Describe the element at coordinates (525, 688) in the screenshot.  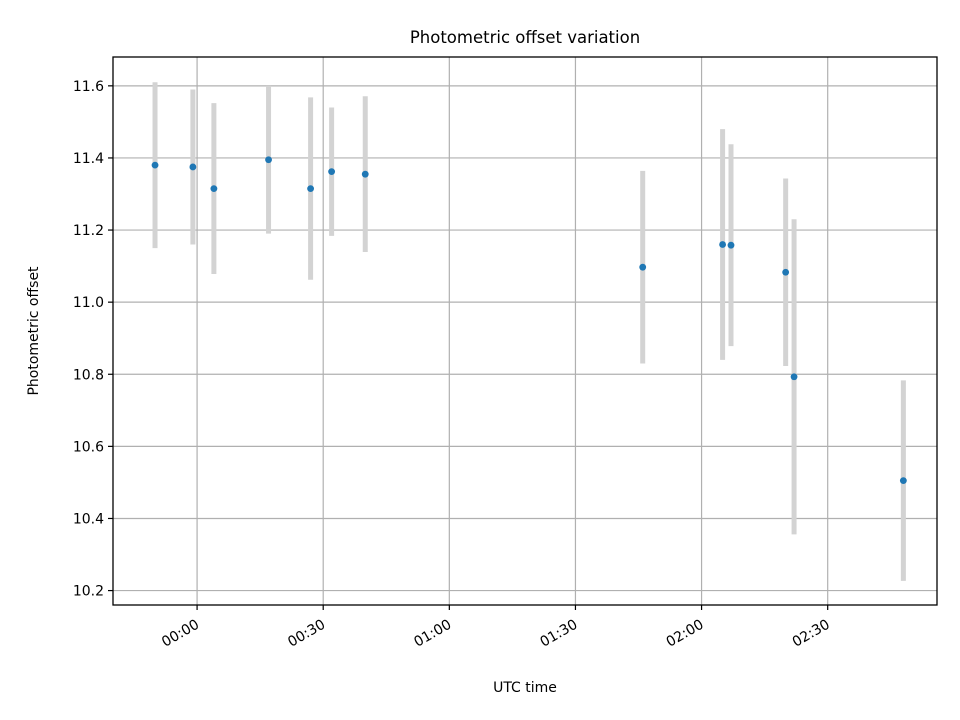
I see `x-axis-label: UTC time` at that location.